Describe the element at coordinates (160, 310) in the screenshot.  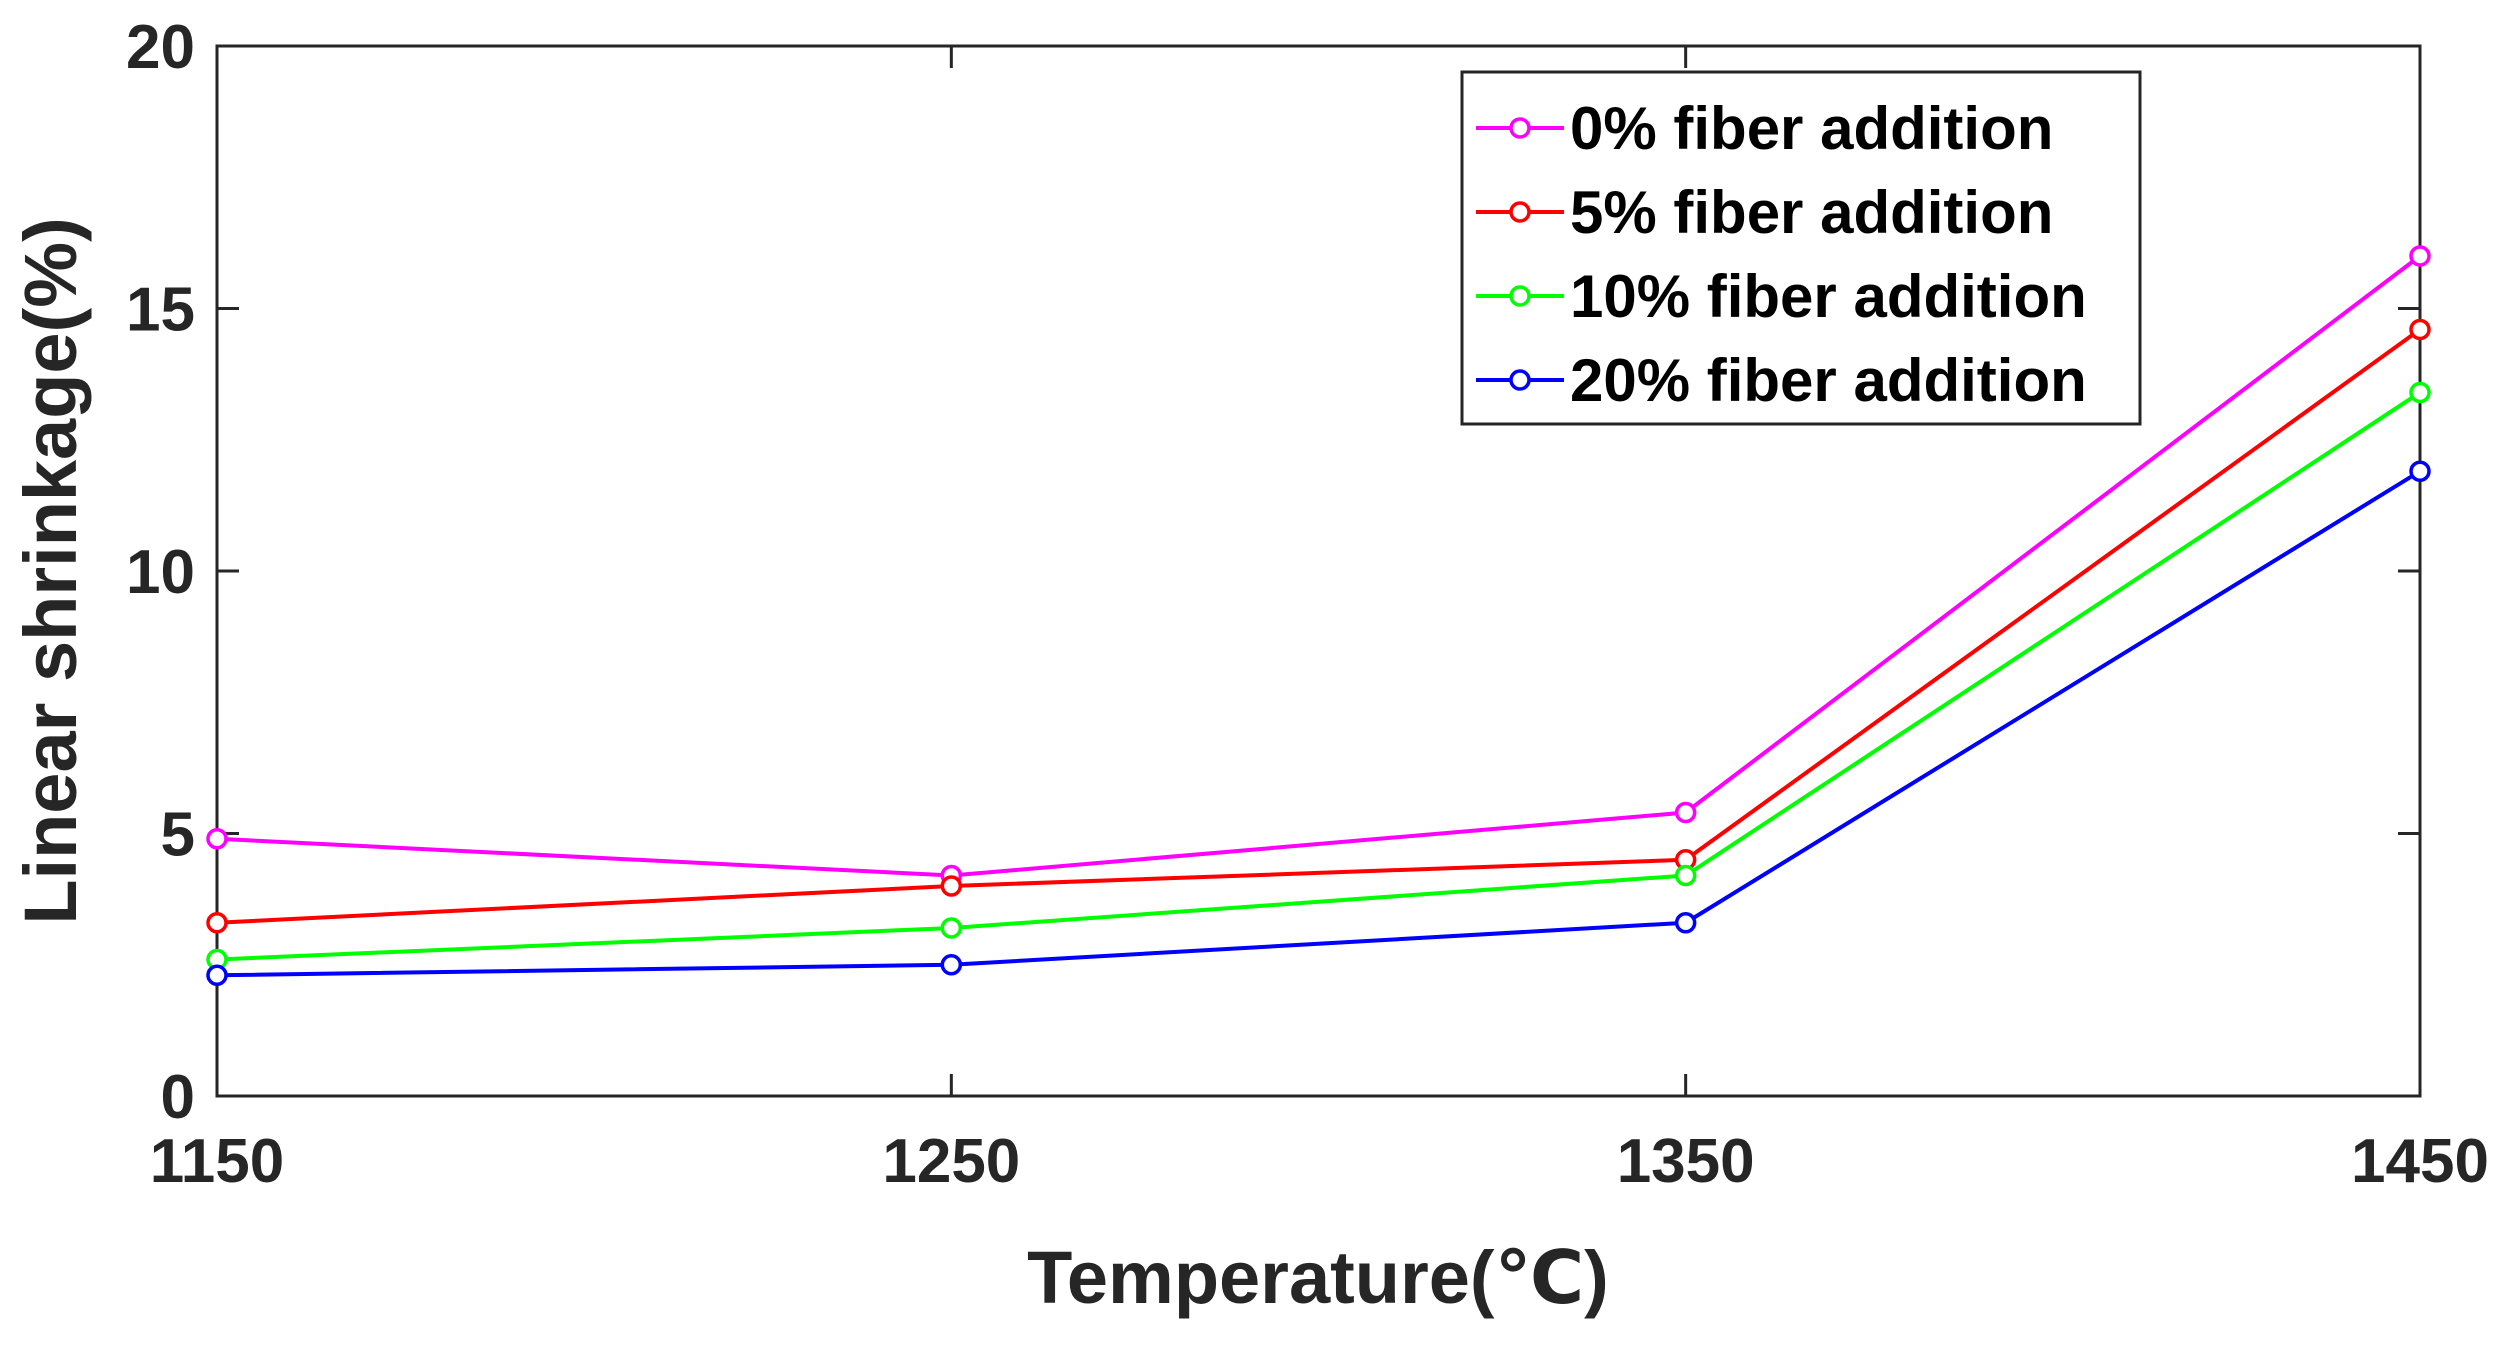
I see `y-tick-label: 15` at that location.